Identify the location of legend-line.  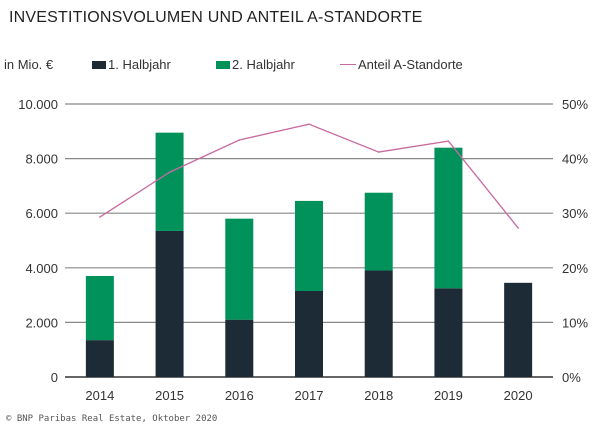
(348, 64).